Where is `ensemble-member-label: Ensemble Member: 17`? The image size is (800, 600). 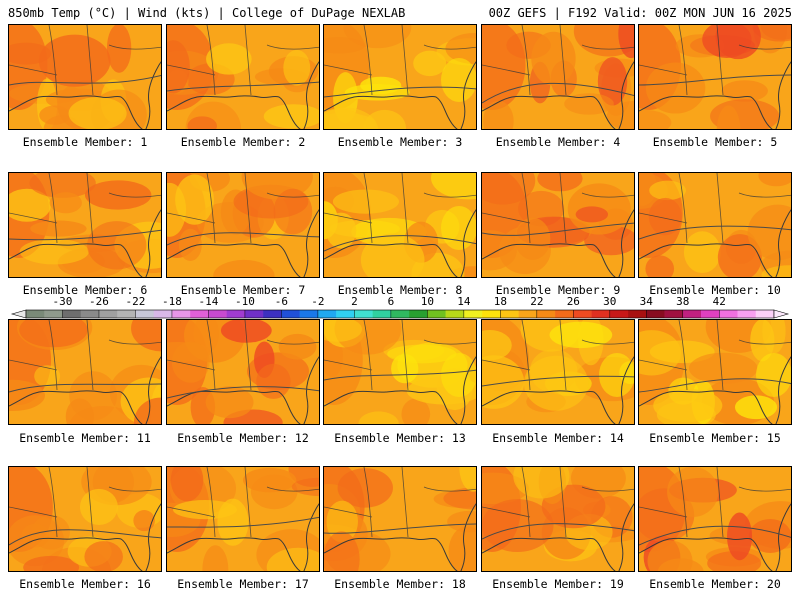
ensemble-member-label: Ensemble Member: 17 is located at coordinates (243, 584).